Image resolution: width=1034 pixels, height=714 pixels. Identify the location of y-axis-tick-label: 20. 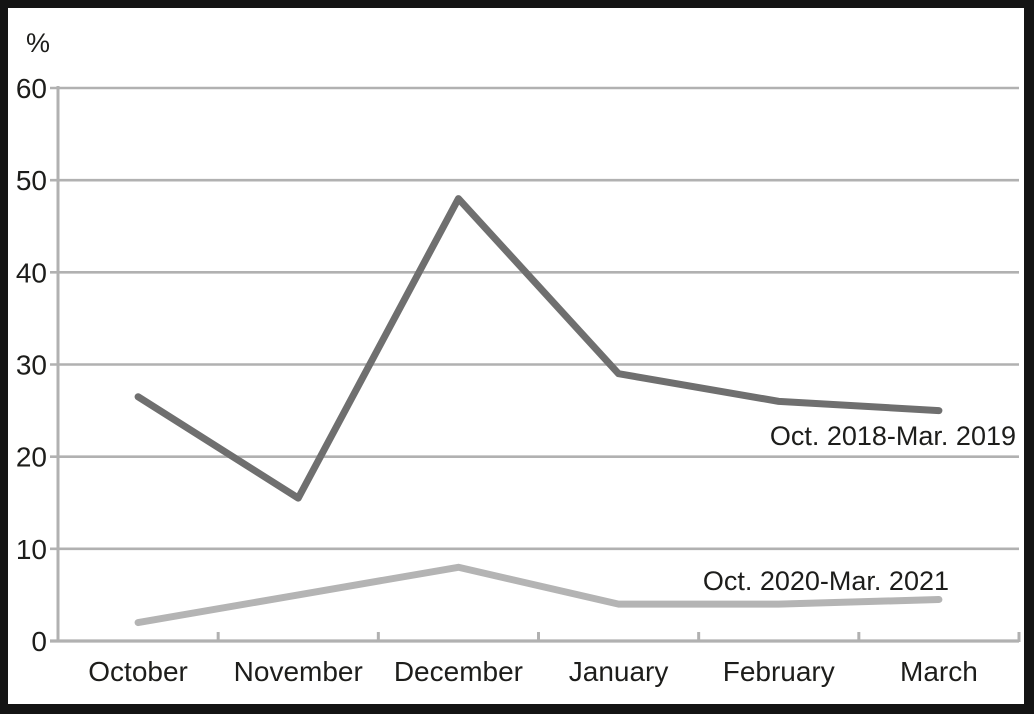
(31, 457).